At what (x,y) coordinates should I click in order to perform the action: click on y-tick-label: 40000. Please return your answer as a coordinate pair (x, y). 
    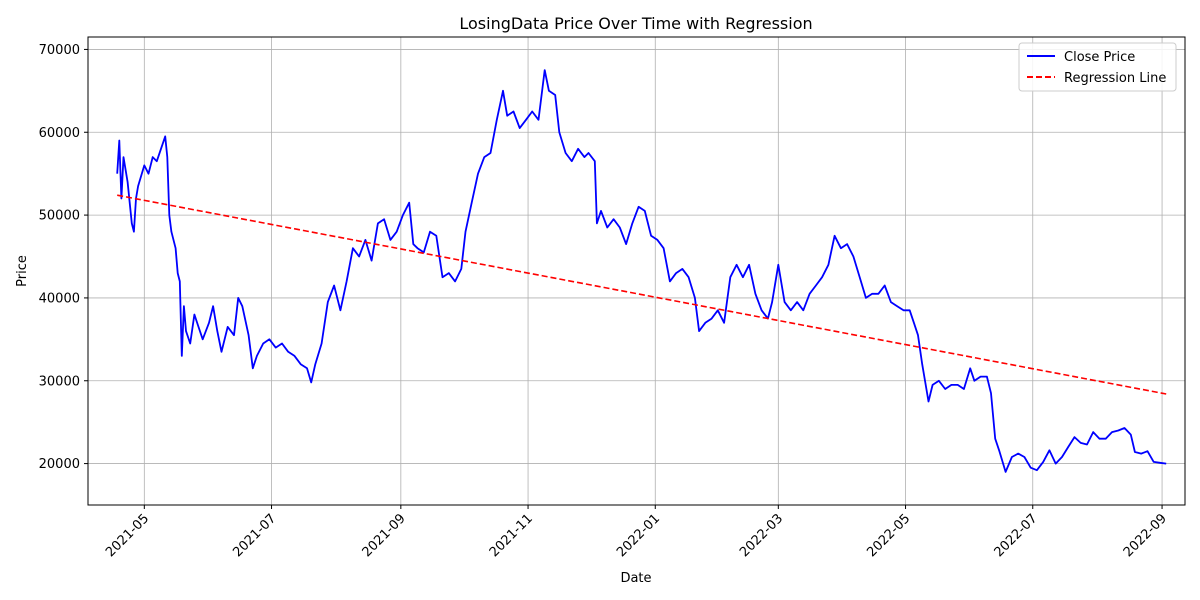
    Looking at the image, I should click on (59, 298).